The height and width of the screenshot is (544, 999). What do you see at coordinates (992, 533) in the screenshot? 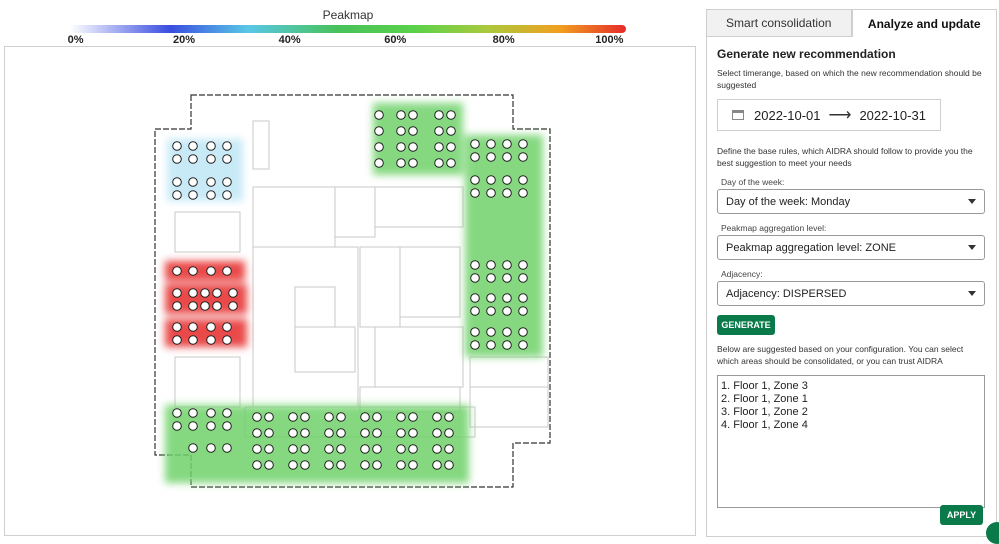
I see `chat-icon` at bounding box center [992, 533].